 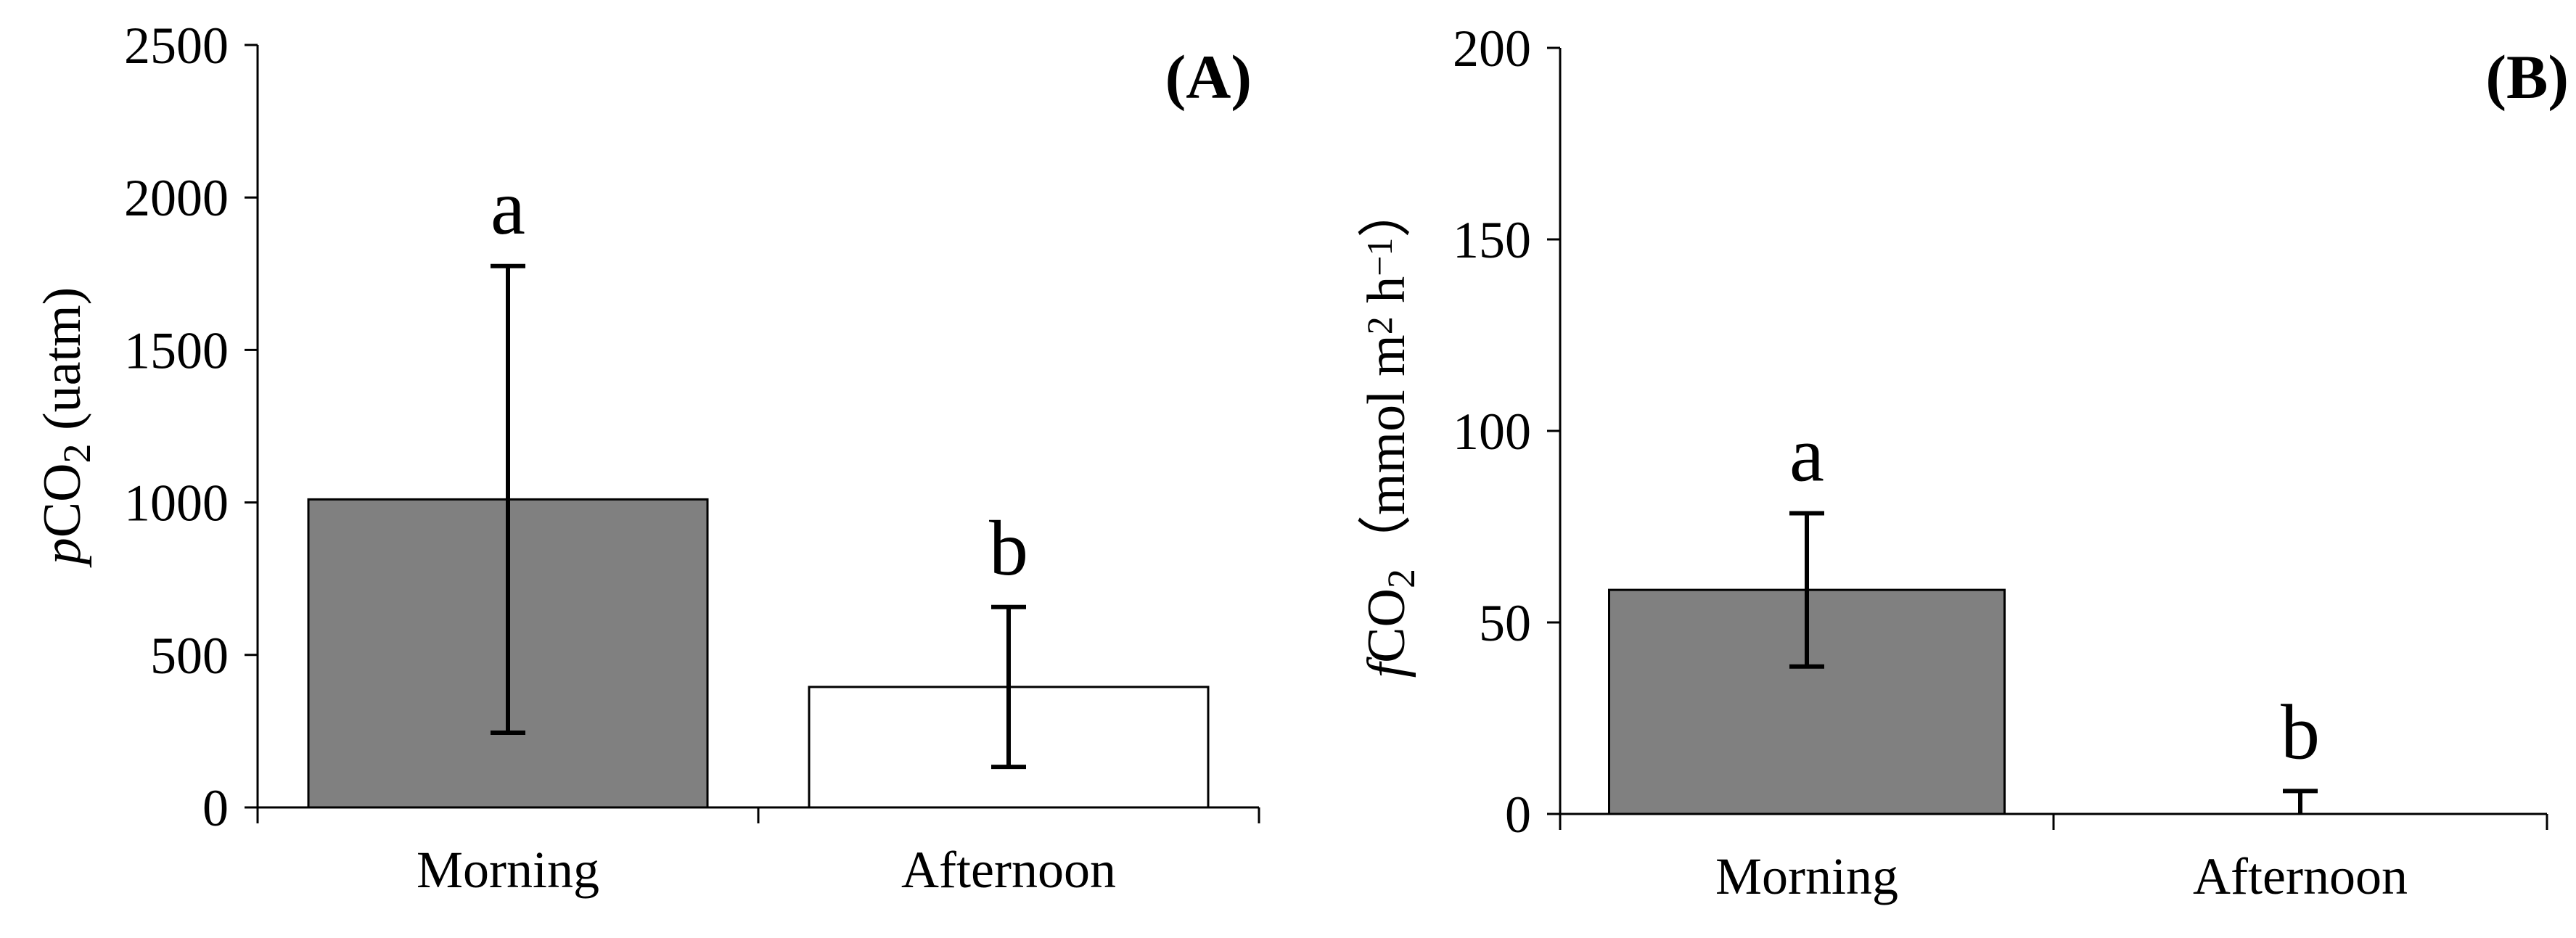 What do you see at coordinates (176, 503) in the screenshot?
I see `y-tick-label: 1000` at bounding box center [176, 503].